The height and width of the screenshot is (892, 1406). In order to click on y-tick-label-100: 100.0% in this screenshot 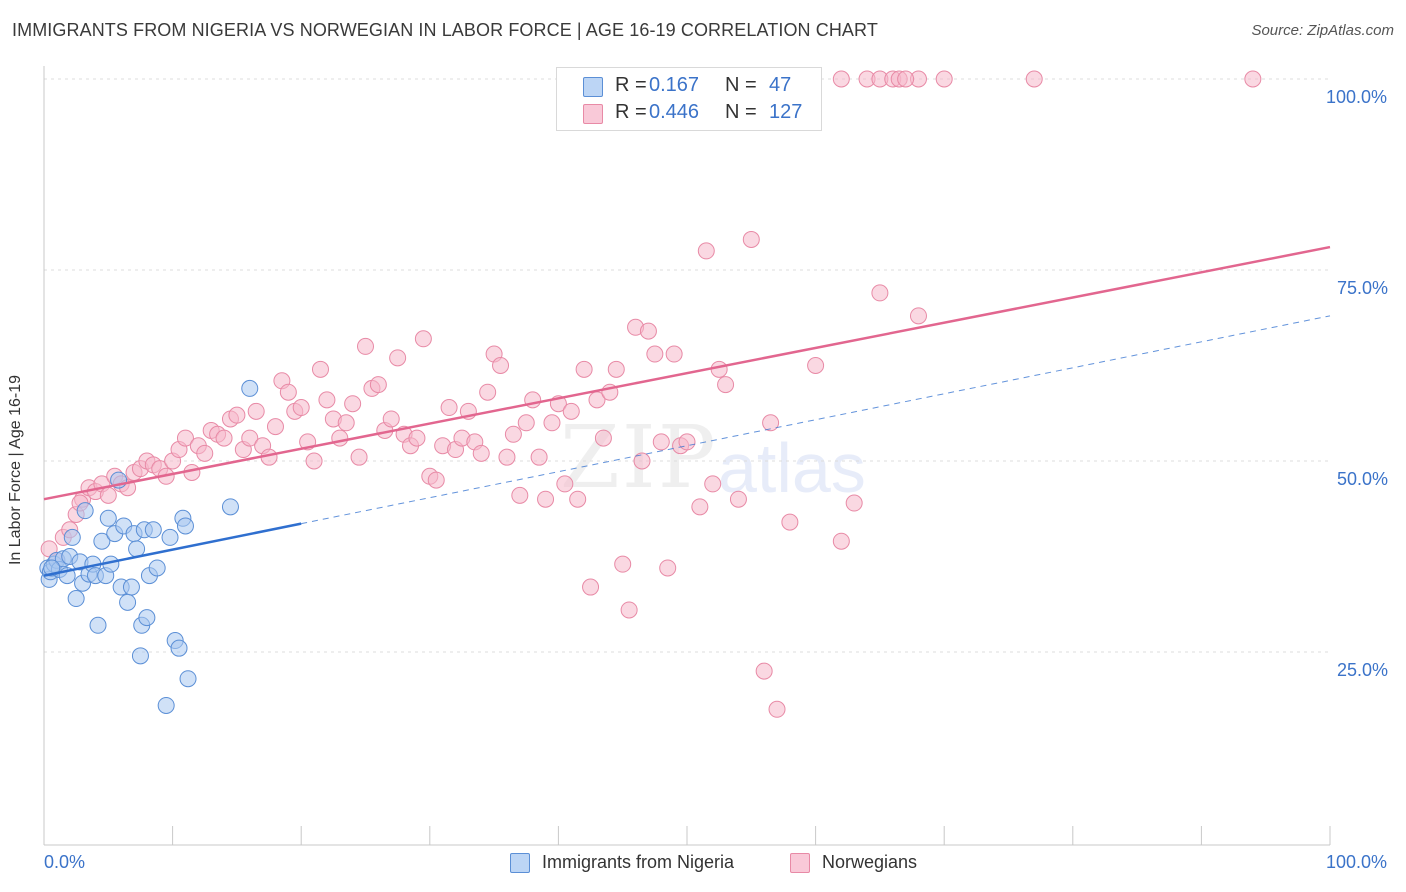, I will do `click(1357, 97)`.